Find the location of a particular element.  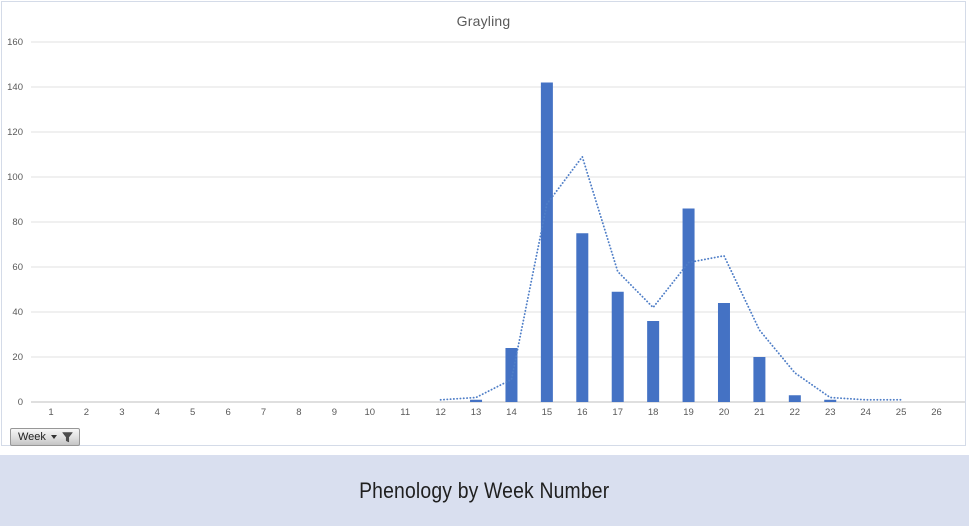

chevron-down-icon is located at coordinates (53, 437).